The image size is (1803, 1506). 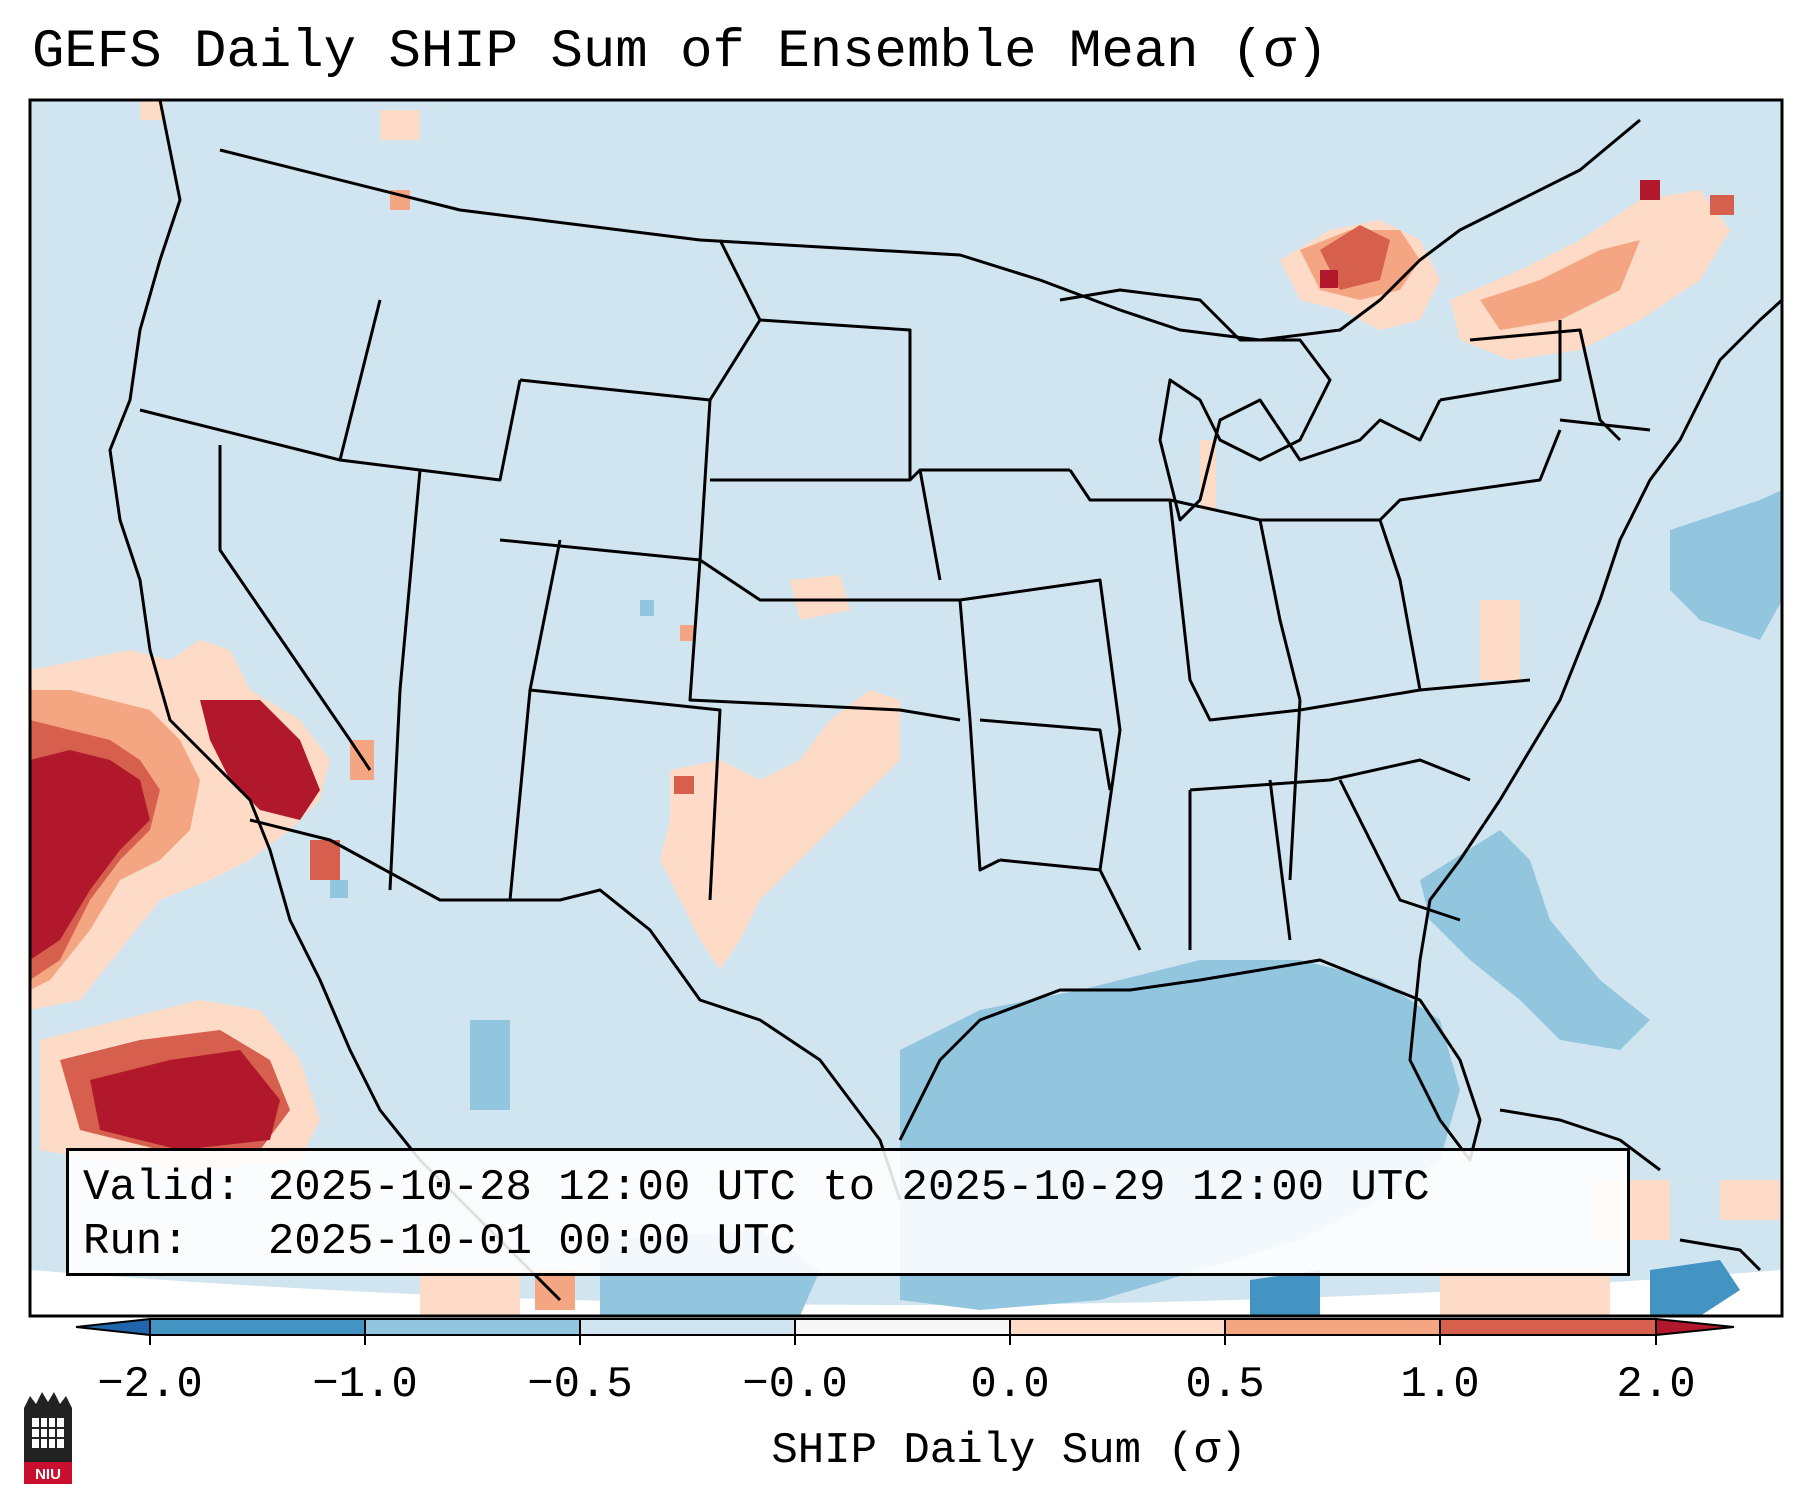 What do you see at coordinates (575, 1009) in the screenshot?
I see `mexico-border` at bounding box center [575, 1009].